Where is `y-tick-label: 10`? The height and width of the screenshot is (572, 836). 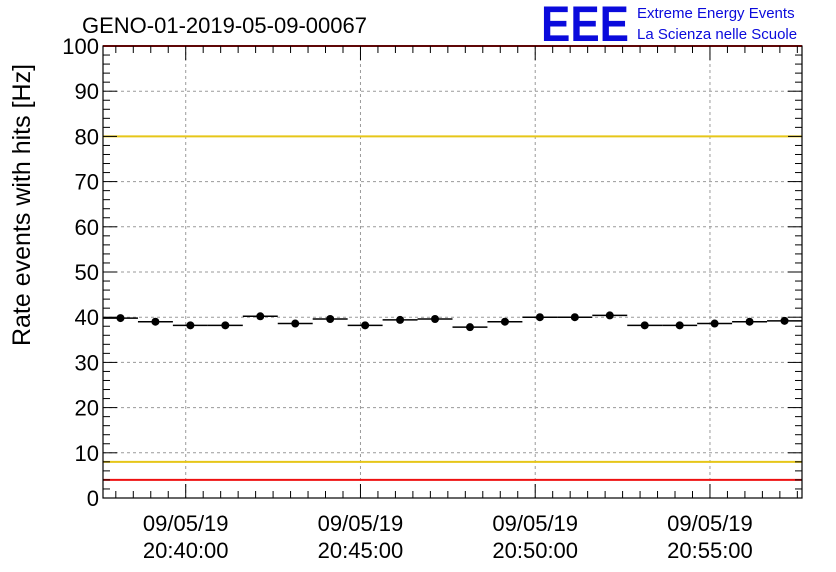 y-tick-label: 10 is located at coordinates (87, 453).